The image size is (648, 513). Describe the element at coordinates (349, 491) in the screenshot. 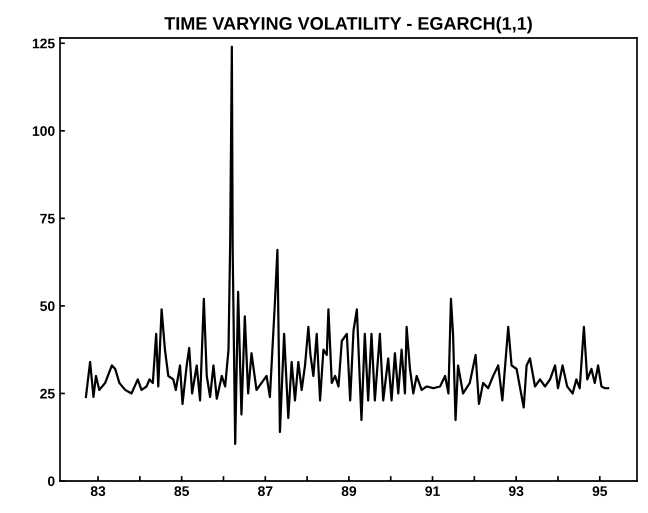

I see `x-tick-label: 89` at that location.